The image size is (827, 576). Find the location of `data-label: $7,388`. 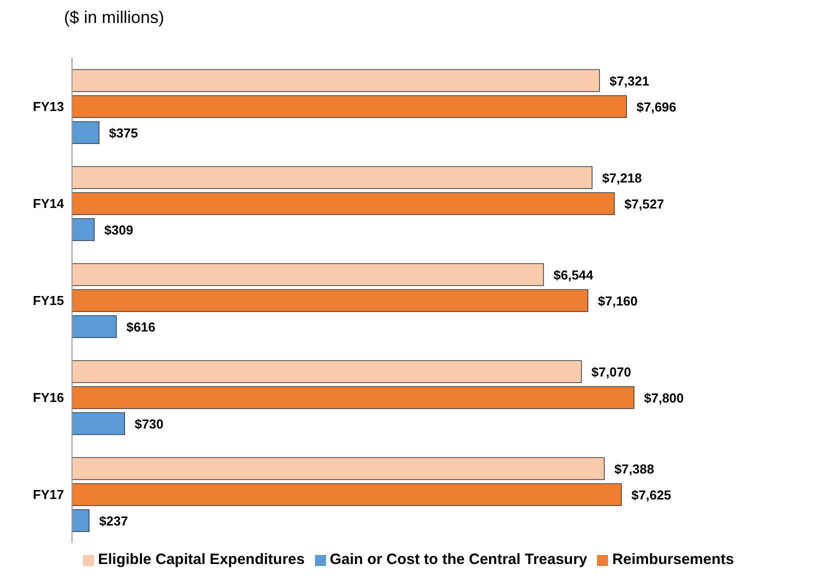

data-label: $7,388 is located at coordinates (634, 468).